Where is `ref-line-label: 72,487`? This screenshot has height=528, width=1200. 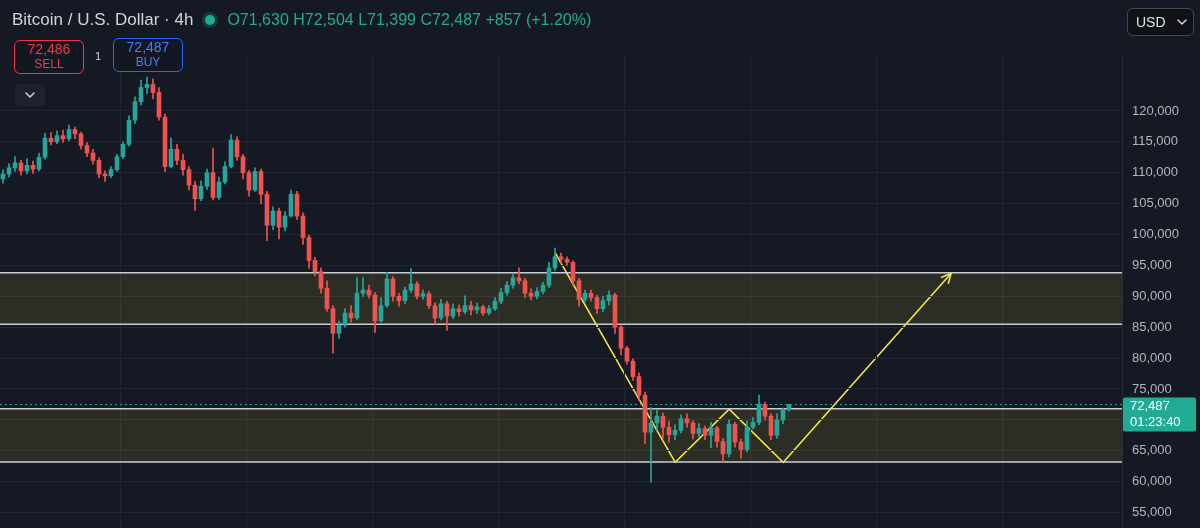 ref-line-label: 72,487 is located at coordinates (1150, 406).